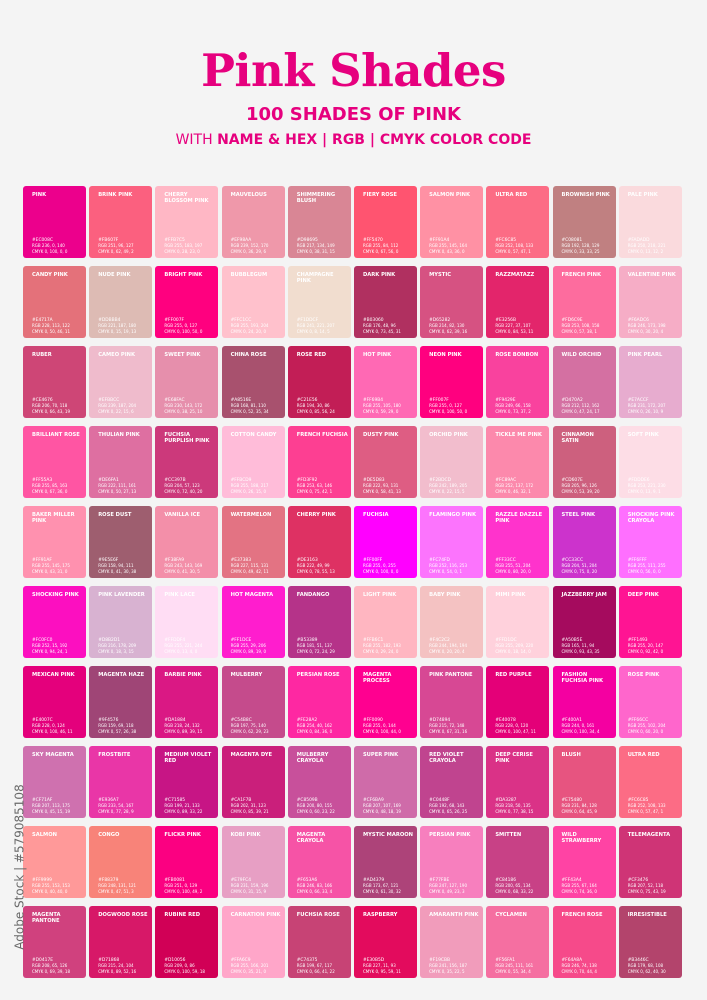 The width and height of the screenshot is (707, 1000). I want to click on swatch-cmyk: CMYK 0, 70, 44, 4, so click(579, 971).